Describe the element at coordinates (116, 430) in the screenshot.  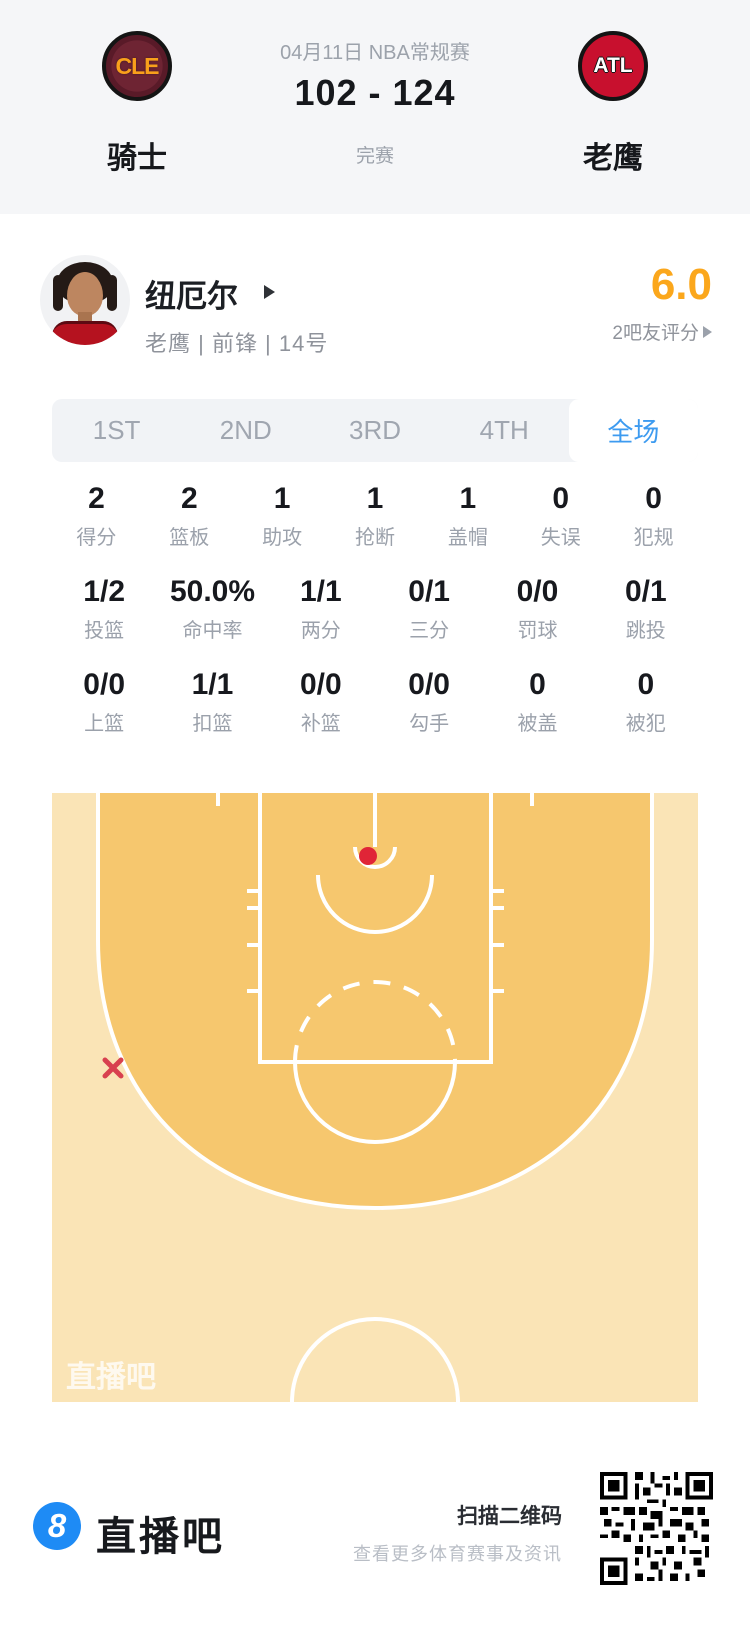
I see `tab-1st: 1ST` at that location.